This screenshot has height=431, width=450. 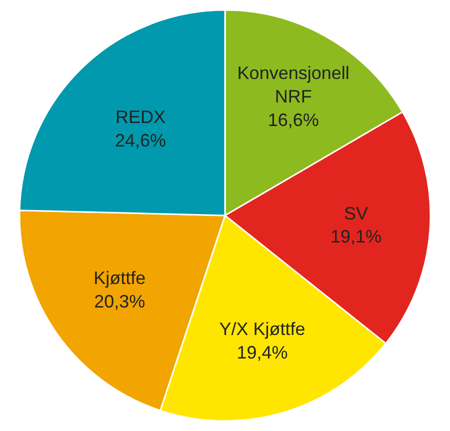 I want to click on data-label: 20,3%, so click(x=120, y=301).